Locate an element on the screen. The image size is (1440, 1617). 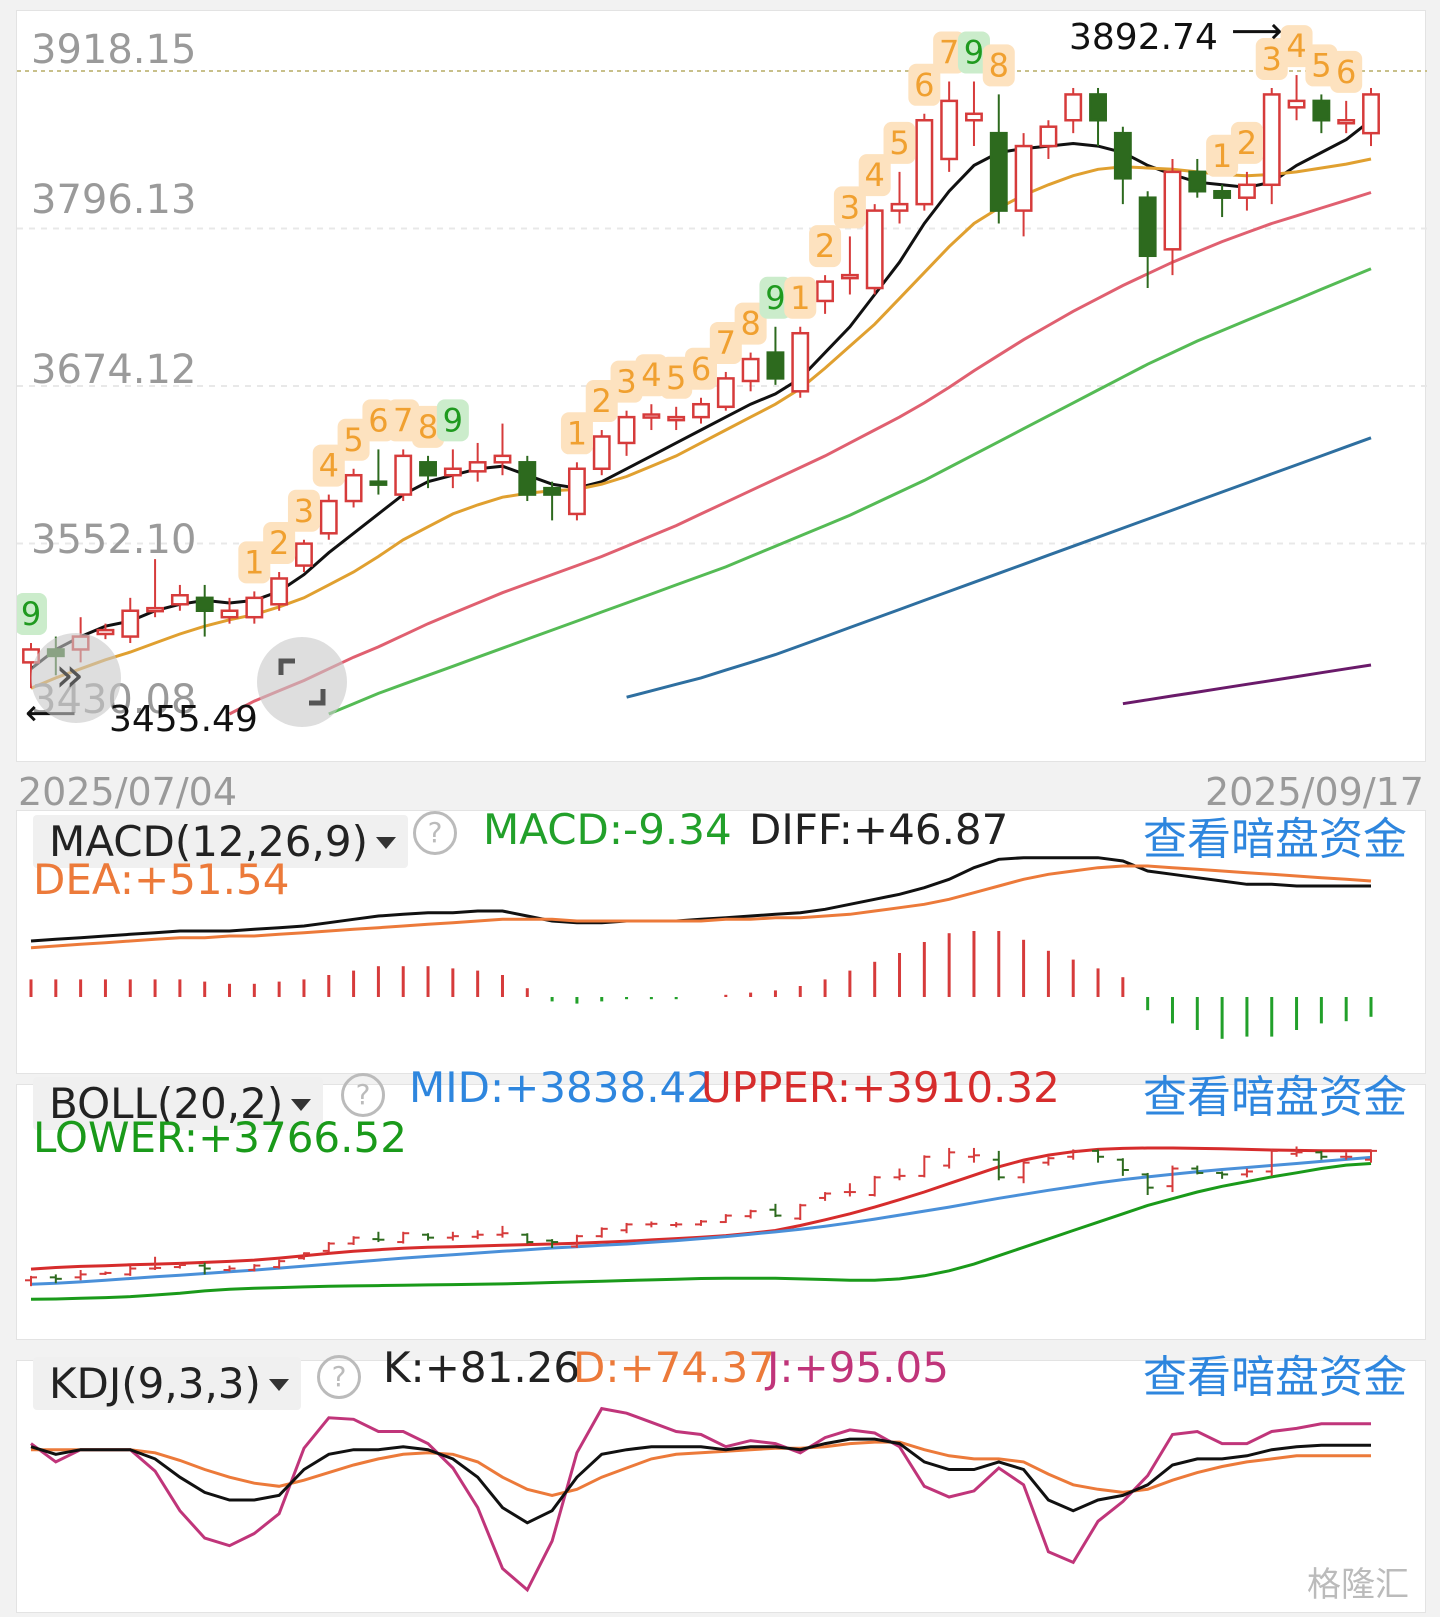
price-tick-0: 3918.15 is located at coordinates (114, 50).